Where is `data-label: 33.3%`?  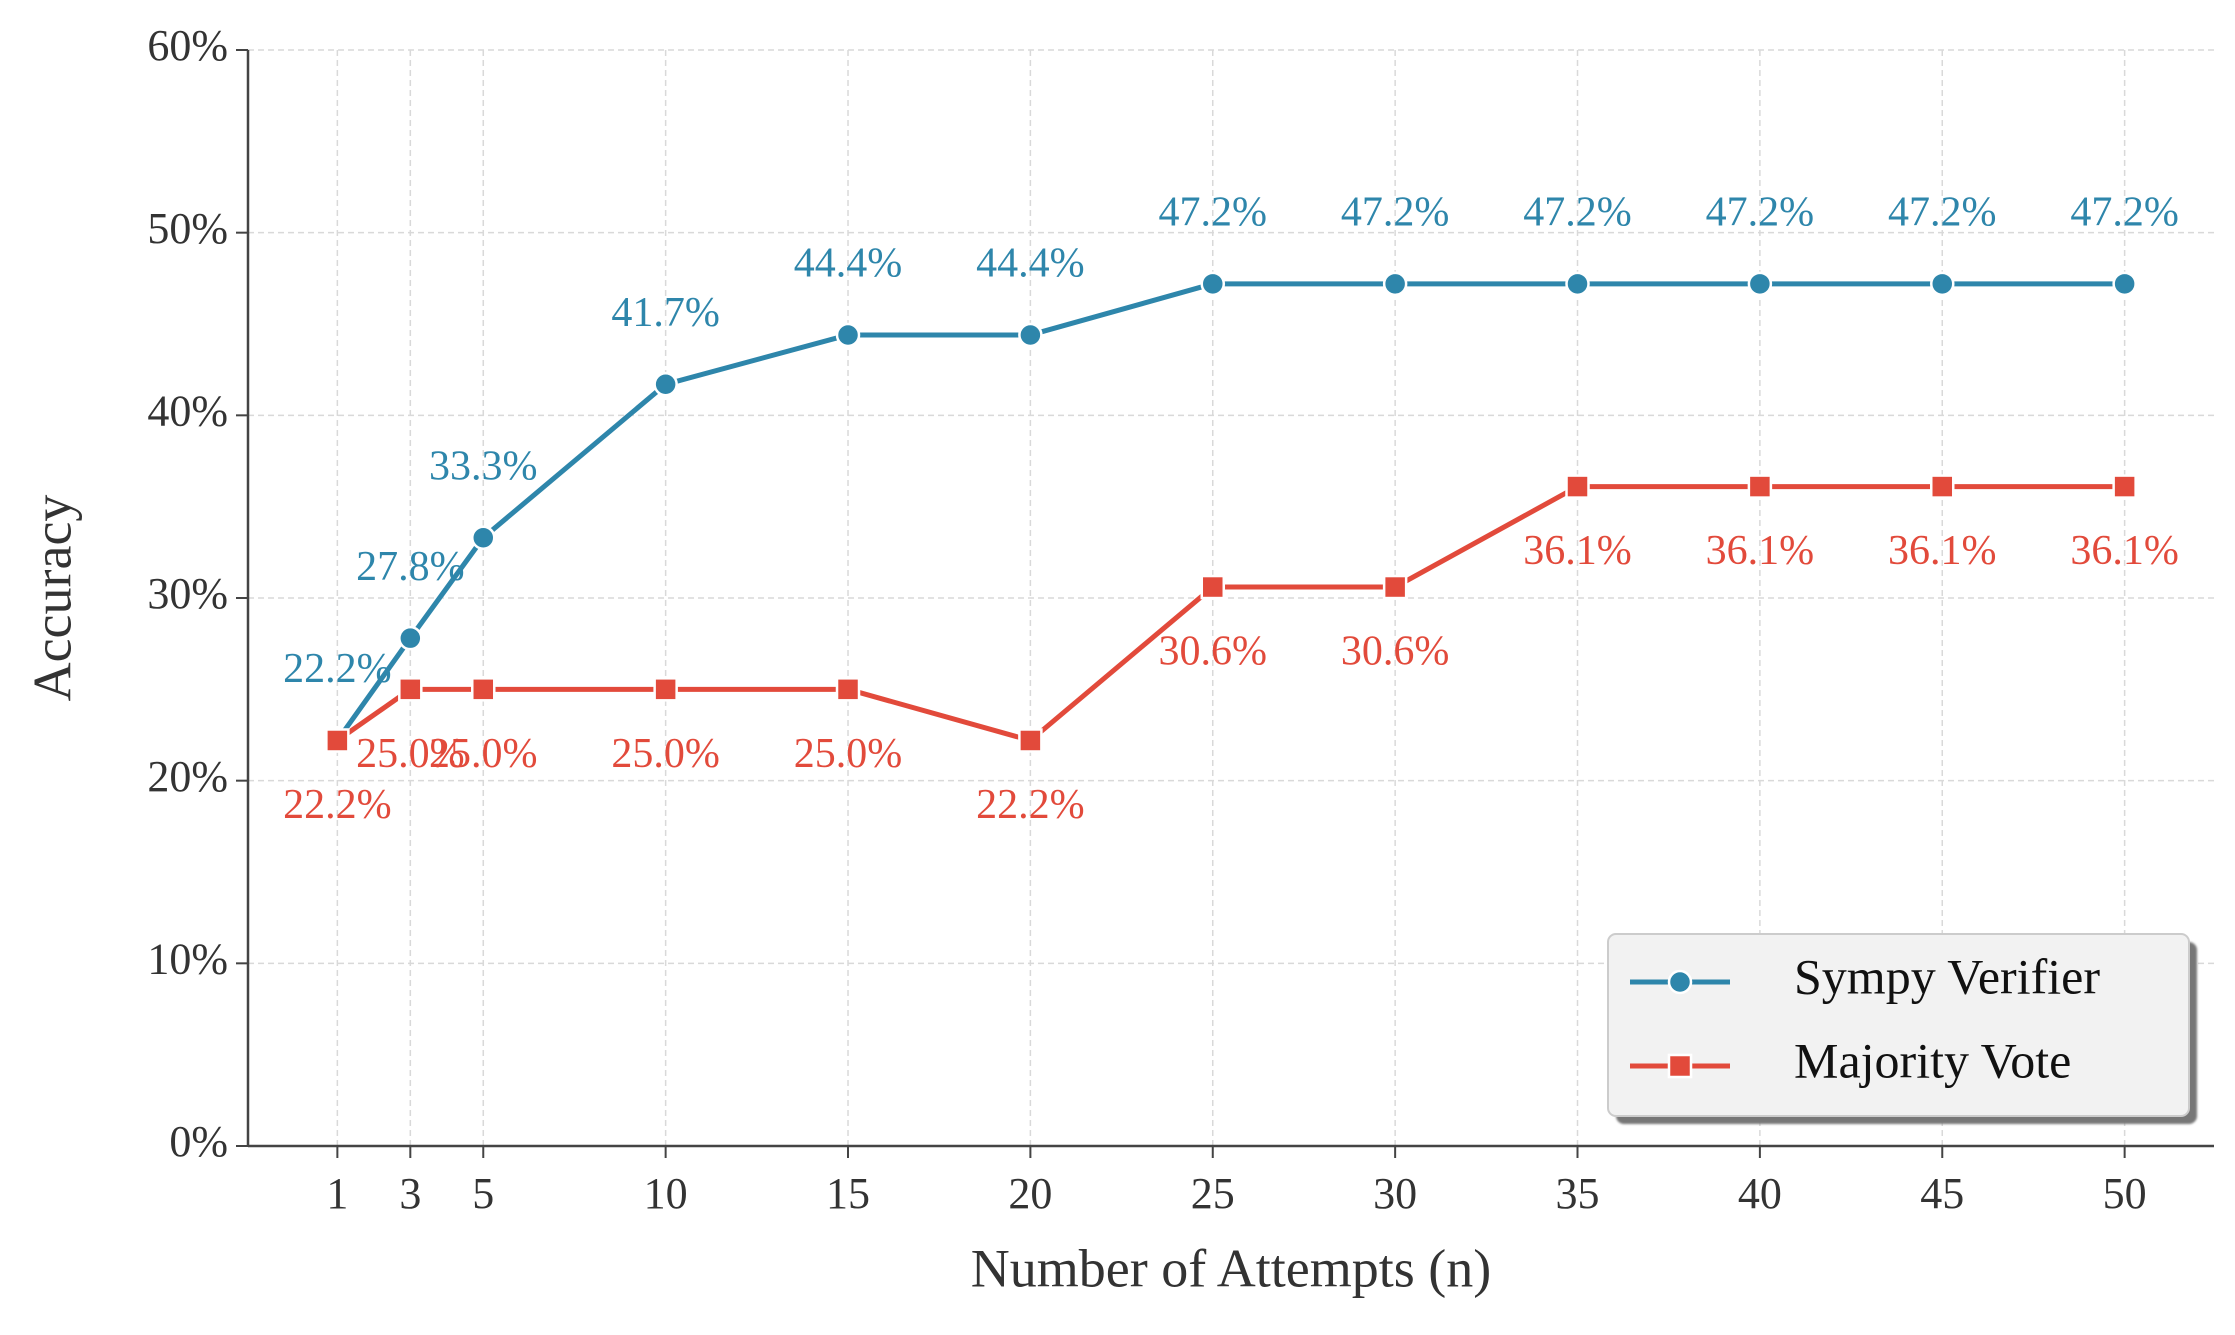 data-label: 33.3% is located at coordinates (483, 466).